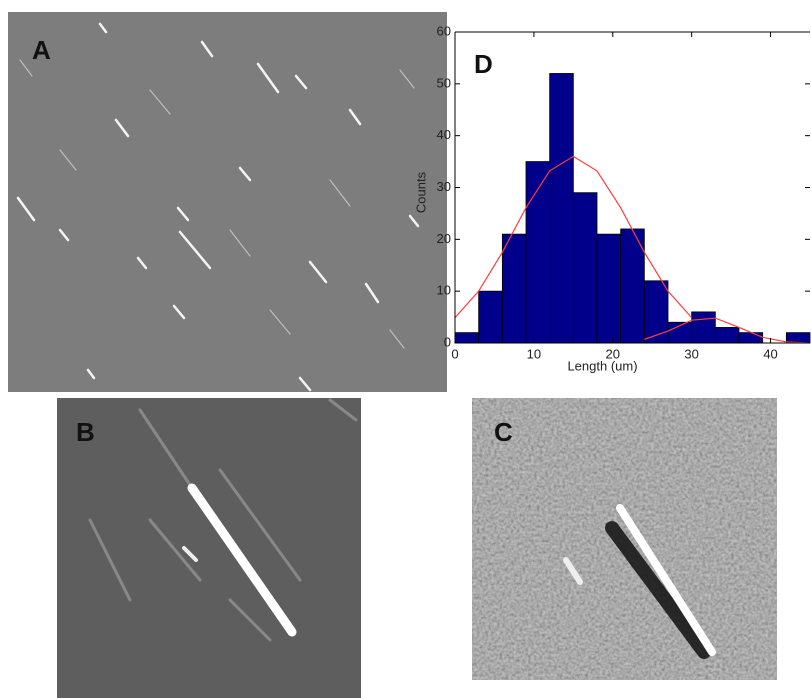 The width and height of the screenshot is (811, 698). I want to click on x-tick-label: 0, so click(454, 353).